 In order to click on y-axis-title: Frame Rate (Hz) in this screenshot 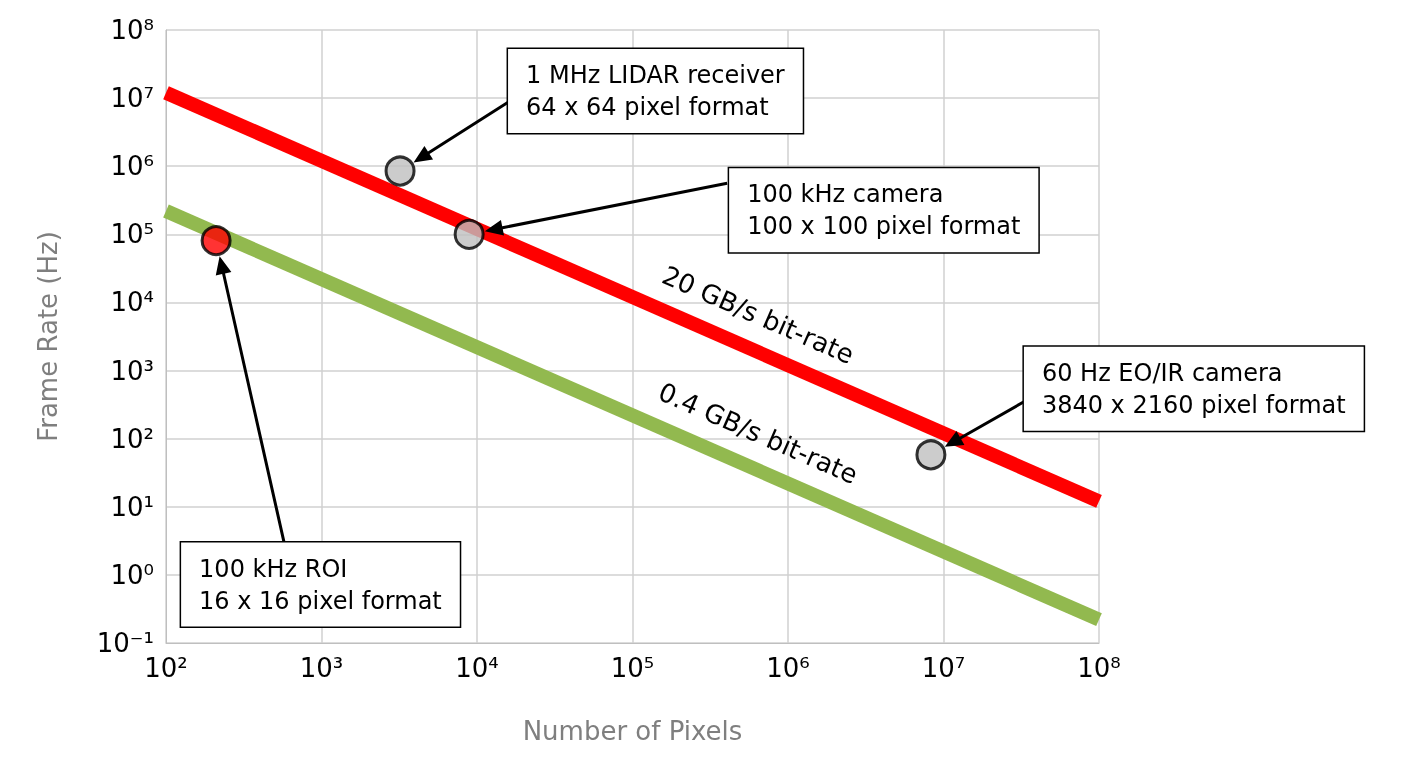, I will do `click(48, 336)`.